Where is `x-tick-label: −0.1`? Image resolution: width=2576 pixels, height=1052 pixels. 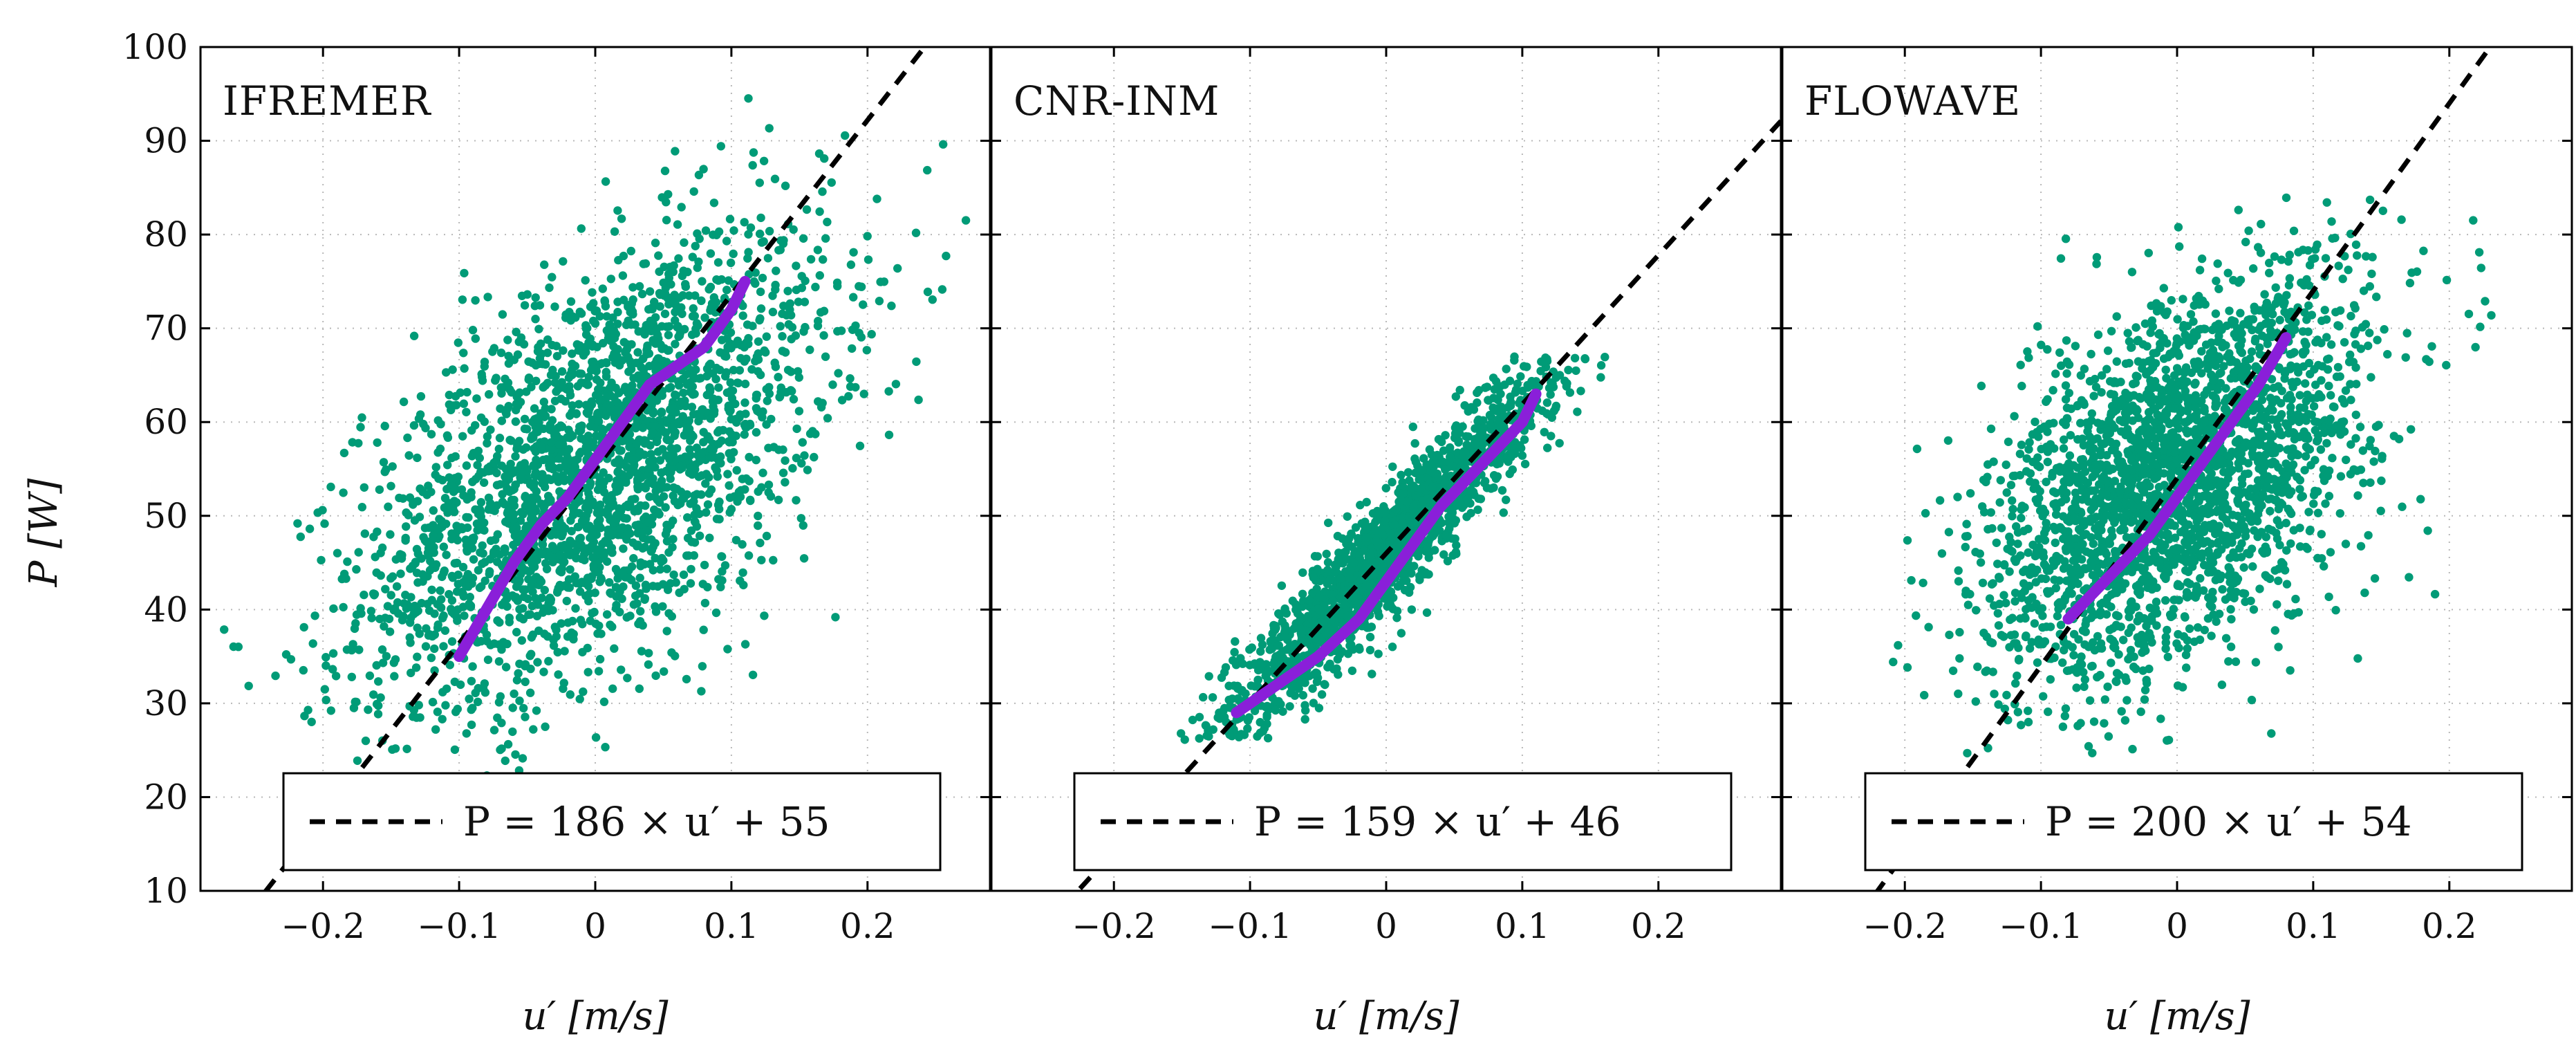
x-tick-label: −0.1 is located at coordinates (1249, 926).